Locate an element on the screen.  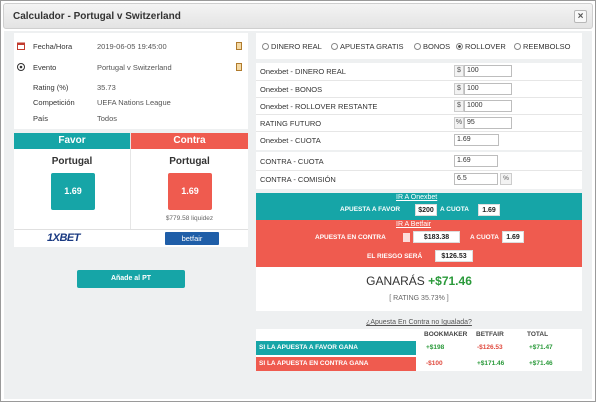
field-label: CONTRA - CUOTA is located at coordinates (292, 161).